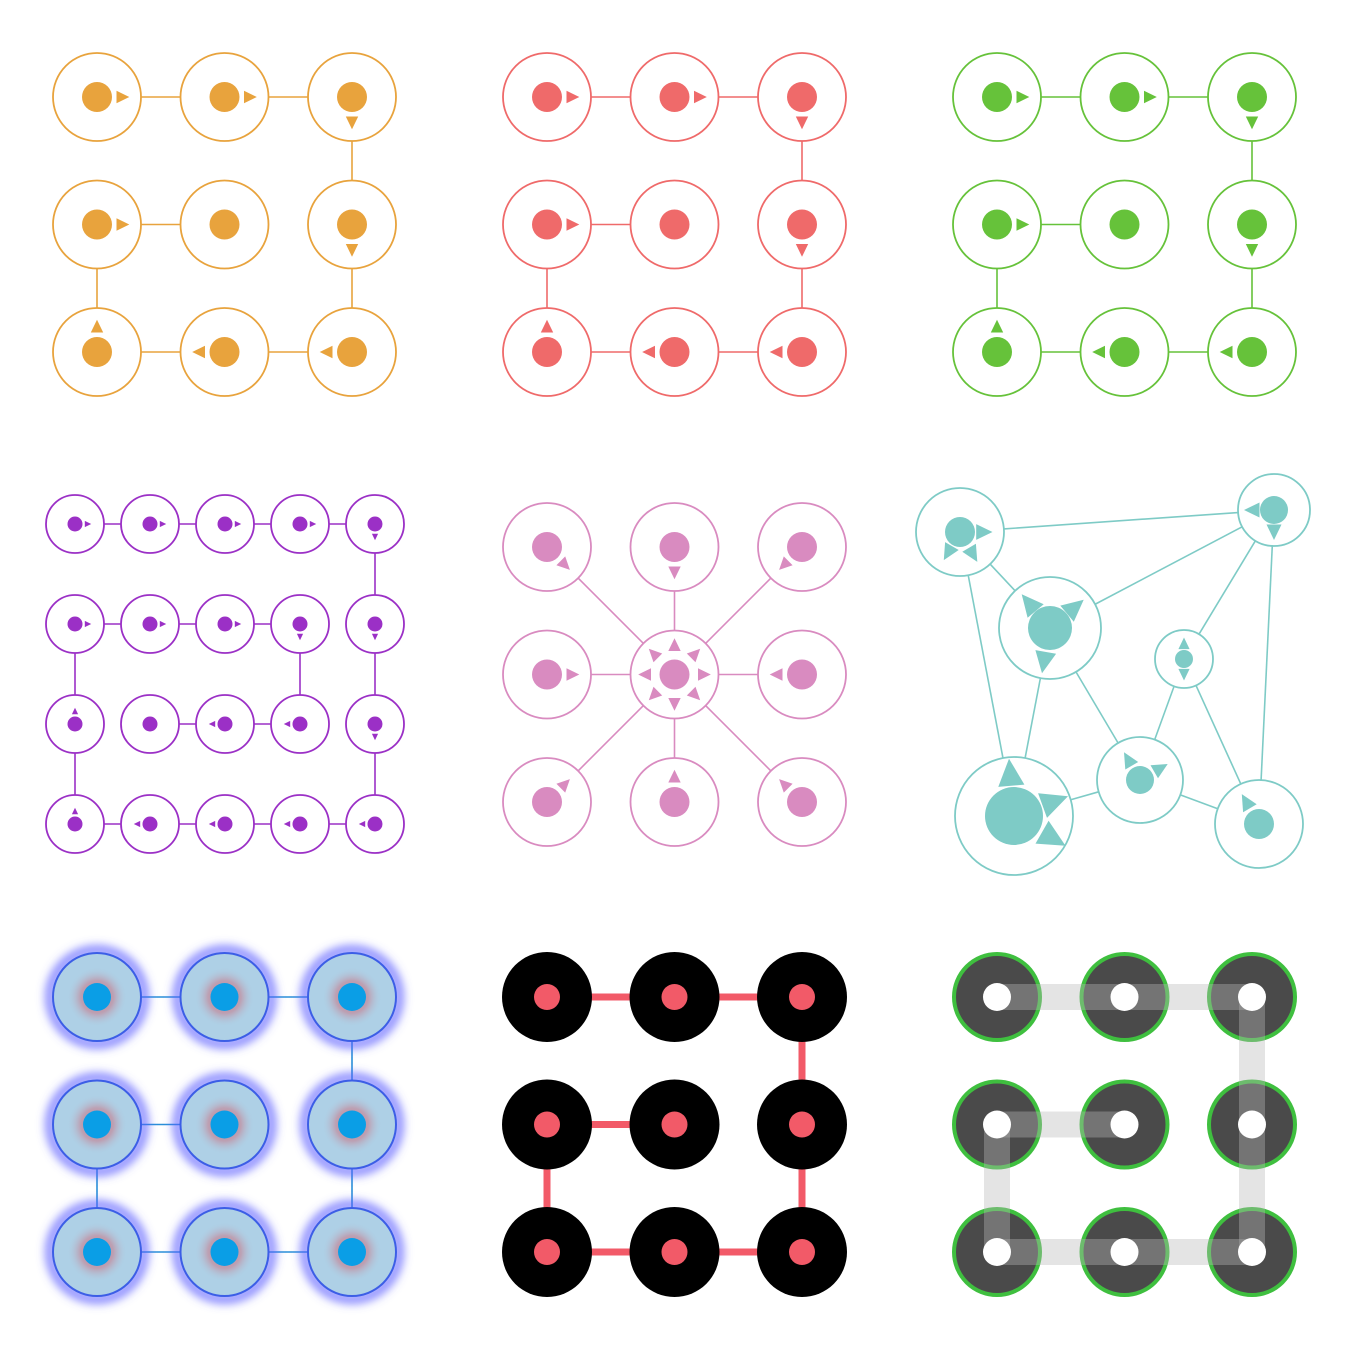 This screenshot has height=1355, width=1350. I want to click on pattern-lock-teal, so click(1113, 674).